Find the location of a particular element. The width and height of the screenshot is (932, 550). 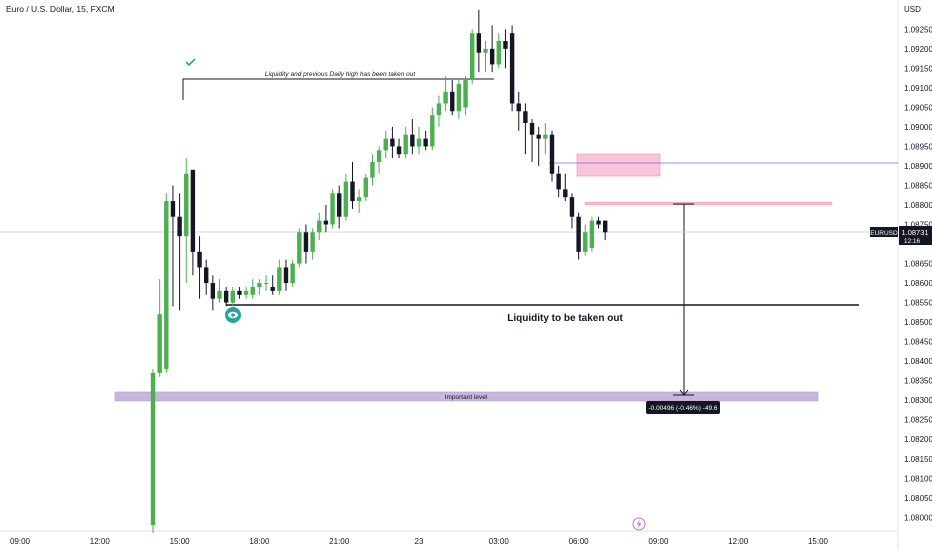

important-level-zone is located at coordinates (466, 396).